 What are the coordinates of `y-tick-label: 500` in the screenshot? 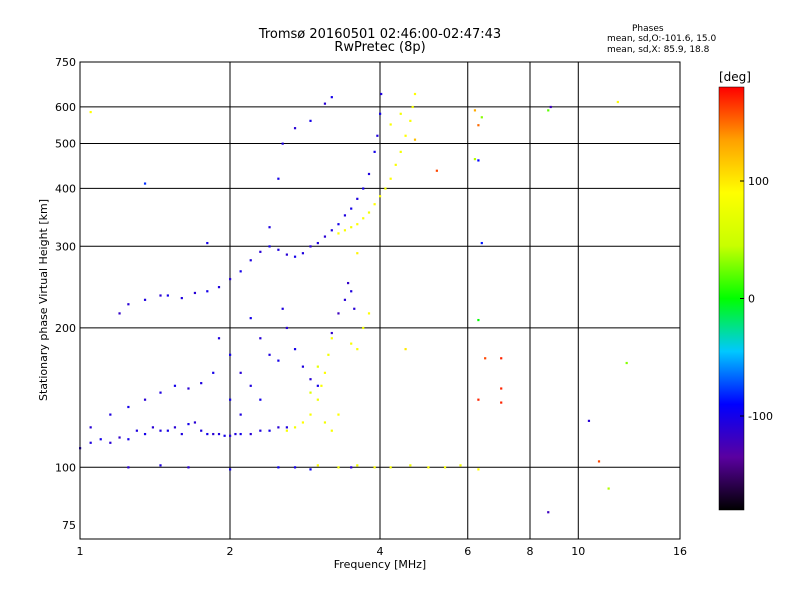 It's located at (65, 144).